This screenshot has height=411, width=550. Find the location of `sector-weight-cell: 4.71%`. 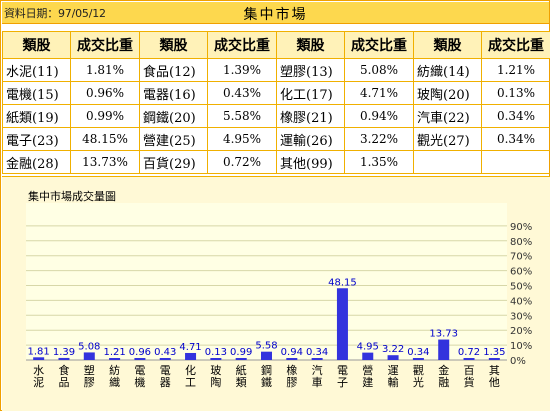

sector-weight-cell: 4.71% is located at coordinates (379, 93).